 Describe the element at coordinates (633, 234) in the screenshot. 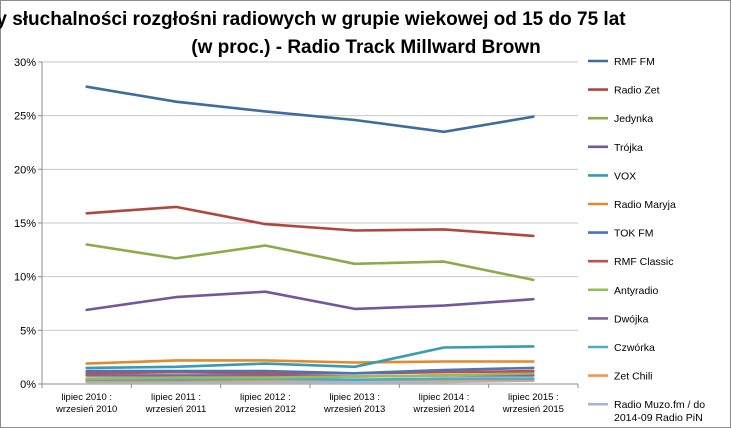

I see `legend-label: TOK FM` at that location.